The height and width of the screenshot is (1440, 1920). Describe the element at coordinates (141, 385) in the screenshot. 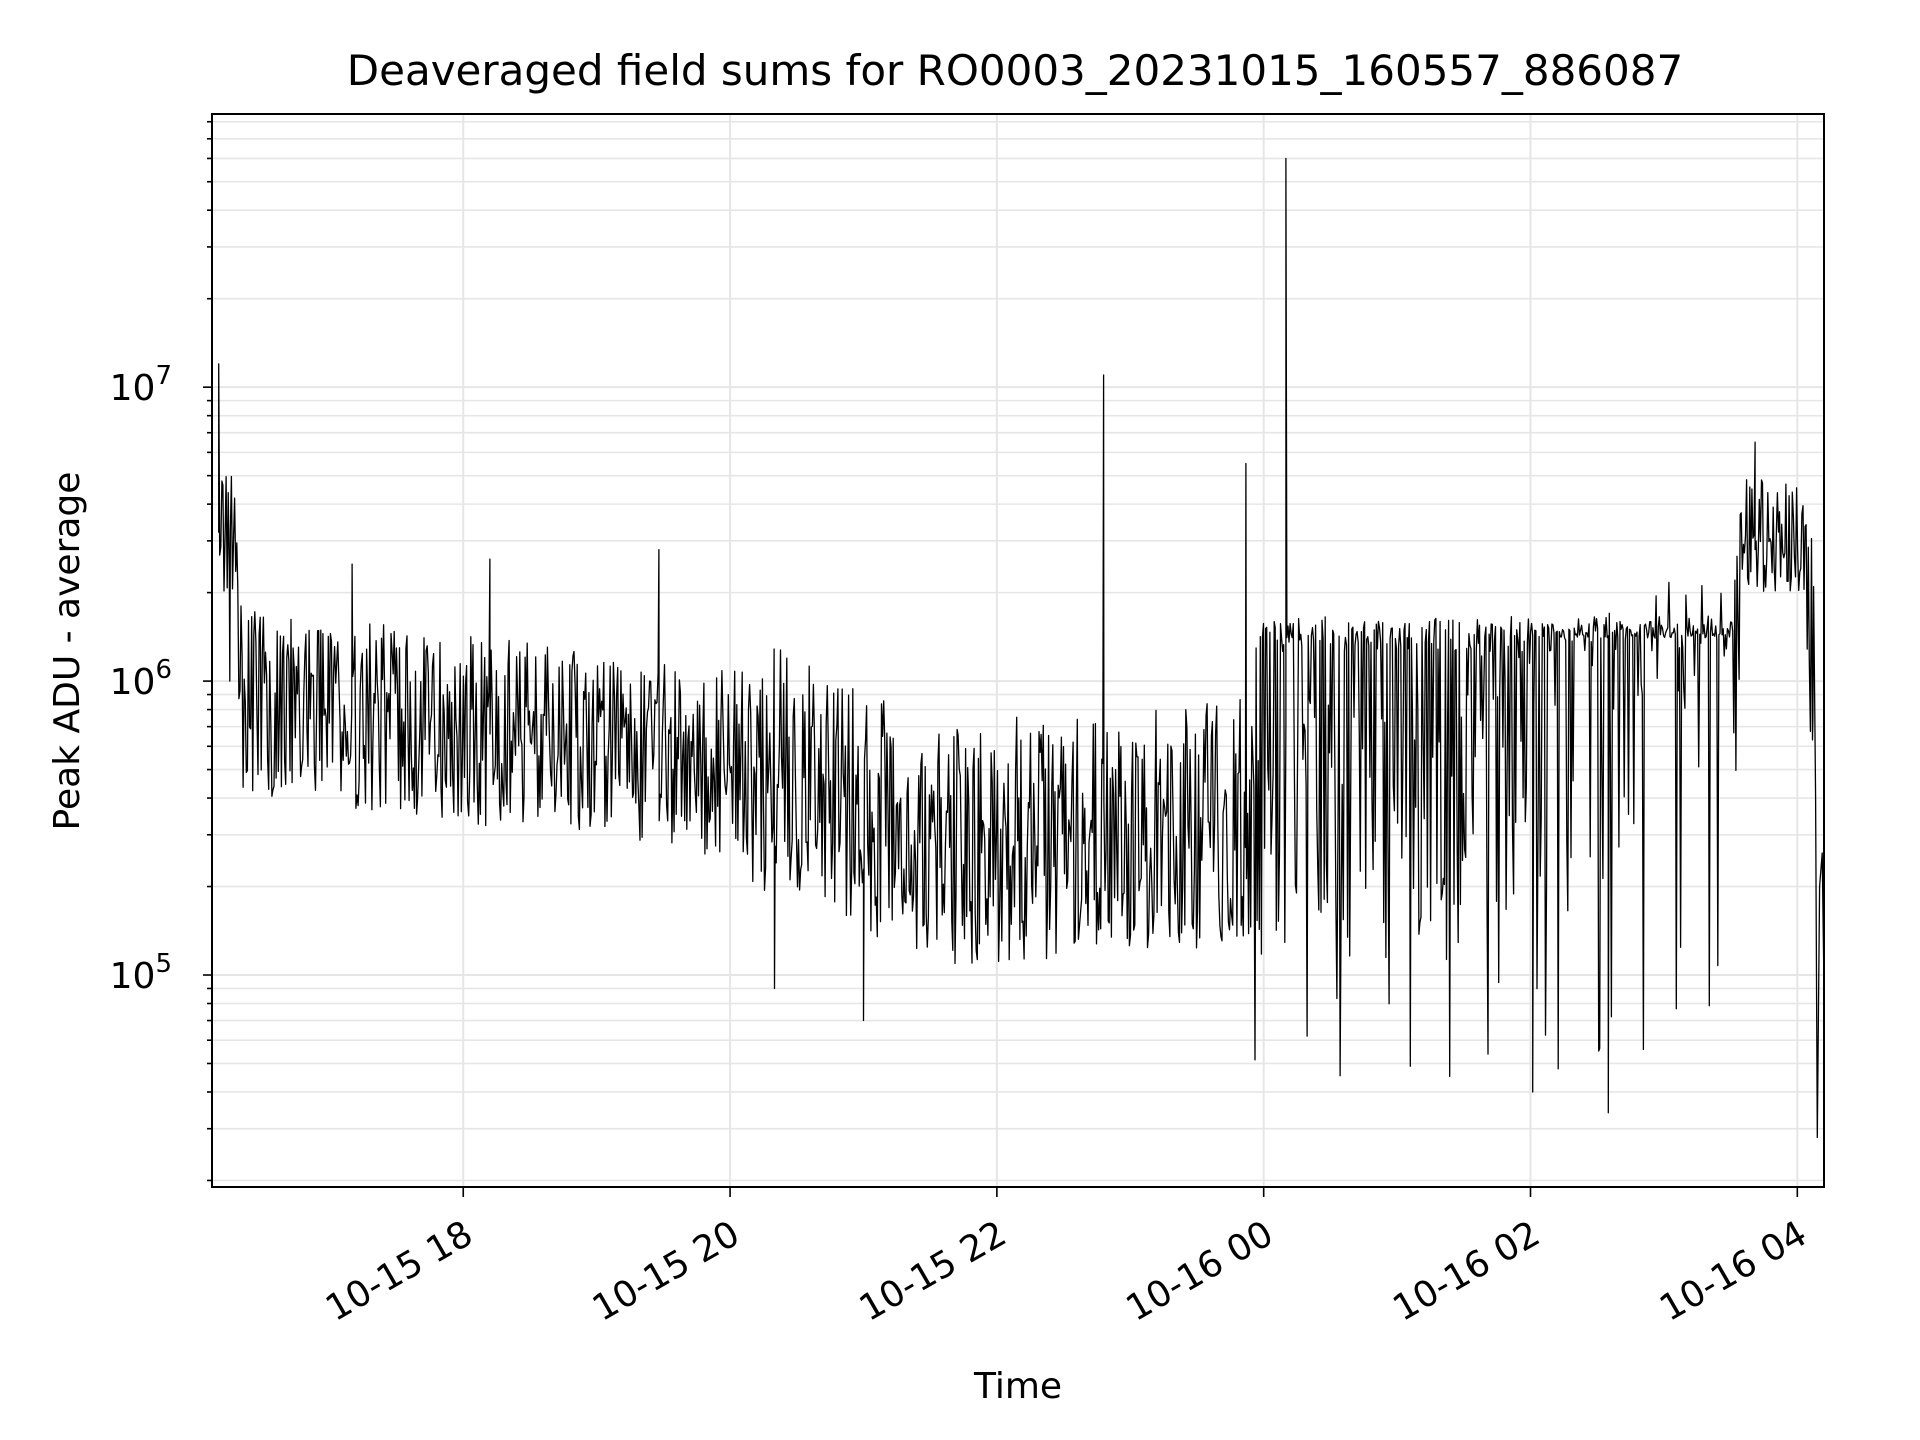

I see `y-tick-label: 10⁷` at that location.